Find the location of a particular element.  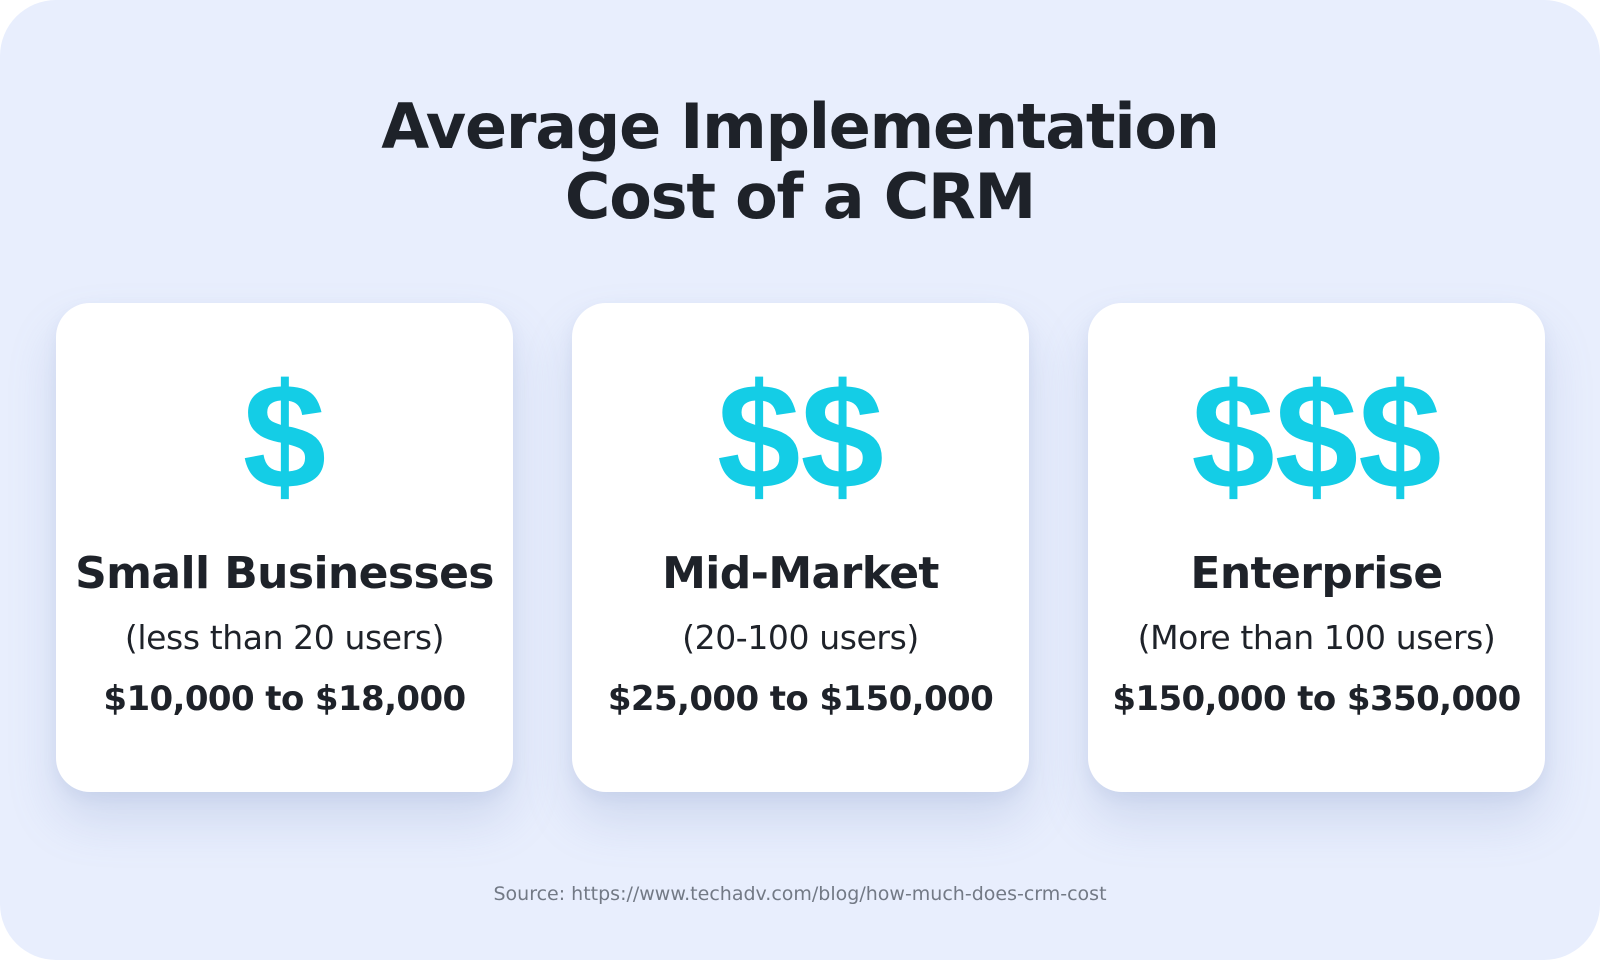

segment-users: (20-100 users) is located at coordinates (800, 637).